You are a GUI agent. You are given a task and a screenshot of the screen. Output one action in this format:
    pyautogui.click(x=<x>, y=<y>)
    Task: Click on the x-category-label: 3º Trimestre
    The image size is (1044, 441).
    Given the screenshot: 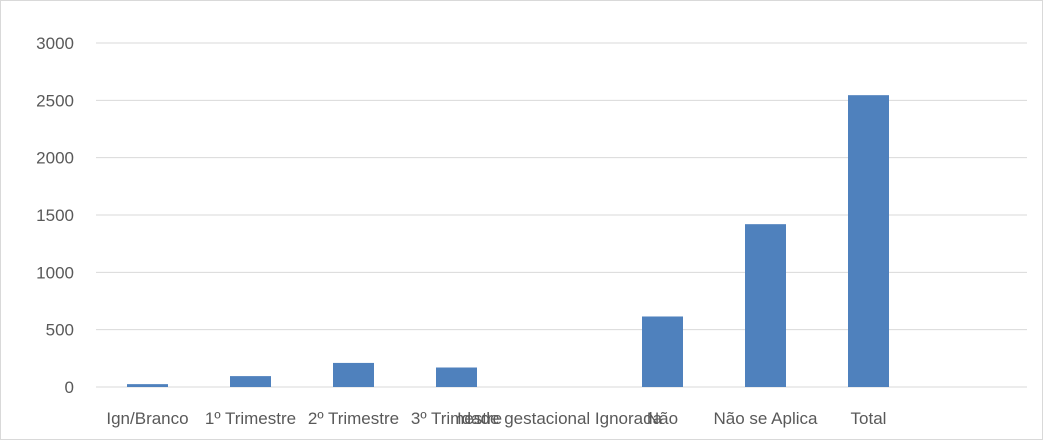 What is the action you would take?
    pyautogui.click(x=456, y=418)
    